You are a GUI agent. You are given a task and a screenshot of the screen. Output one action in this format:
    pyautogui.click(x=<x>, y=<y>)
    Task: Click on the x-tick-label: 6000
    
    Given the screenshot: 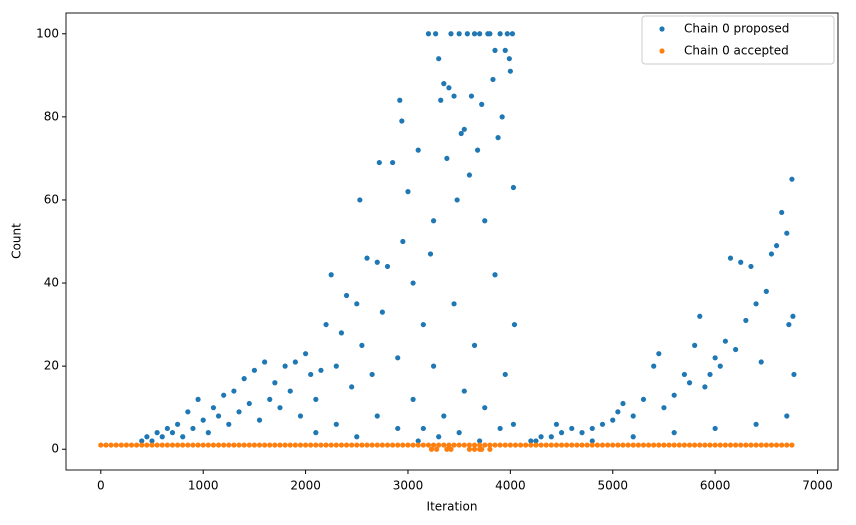 What is the action you would take?
    pyautogui.click(x=715, y=486)
    